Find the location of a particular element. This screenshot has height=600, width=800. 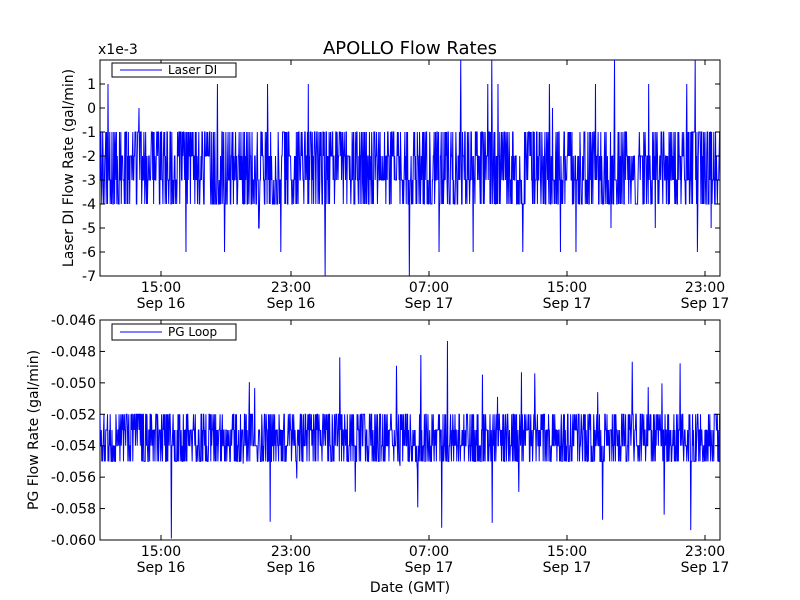

pg-loop-legend-label: PG Loop is located at coordinates (192, 332).